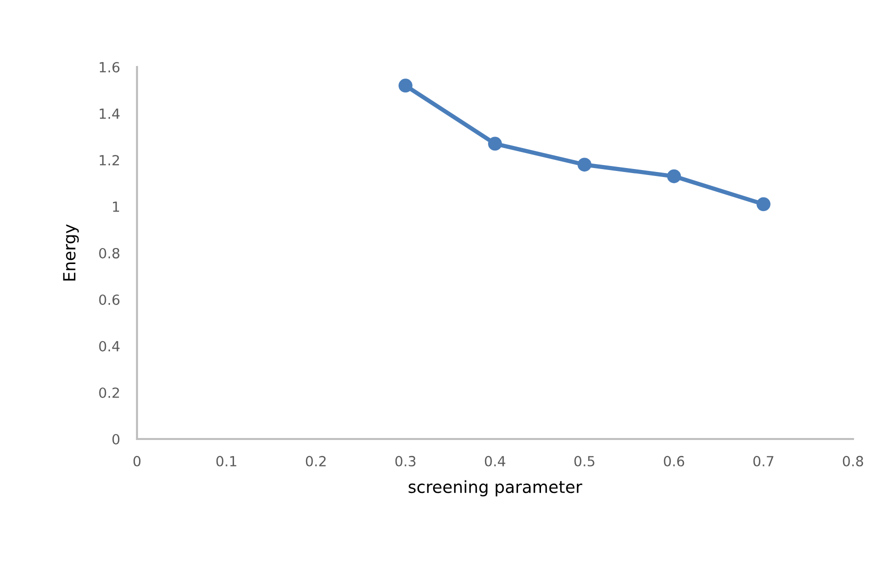 The height and width of the screenshot is (572, 880). Describe the element at coordinates (71, 252) in the screenshot. I see `y-axis-title: Energy` at that location.